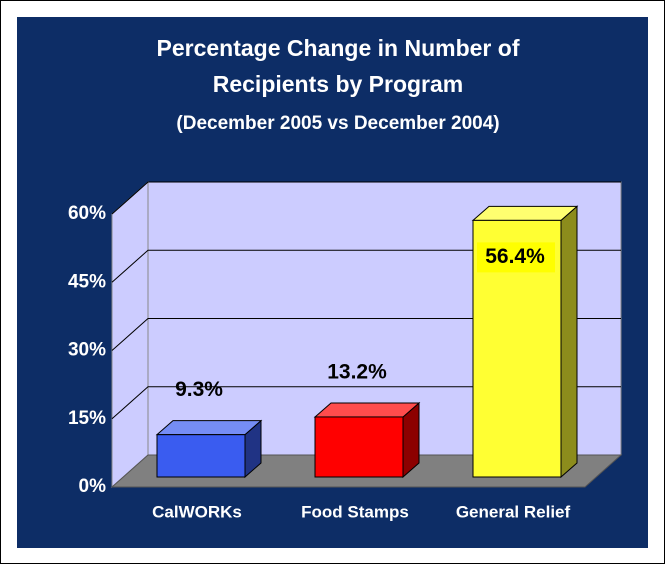 Image resolution: width=665 pixels, height=564 pixels. I want to click on y-tick-label: 45%, so click(87, 281).